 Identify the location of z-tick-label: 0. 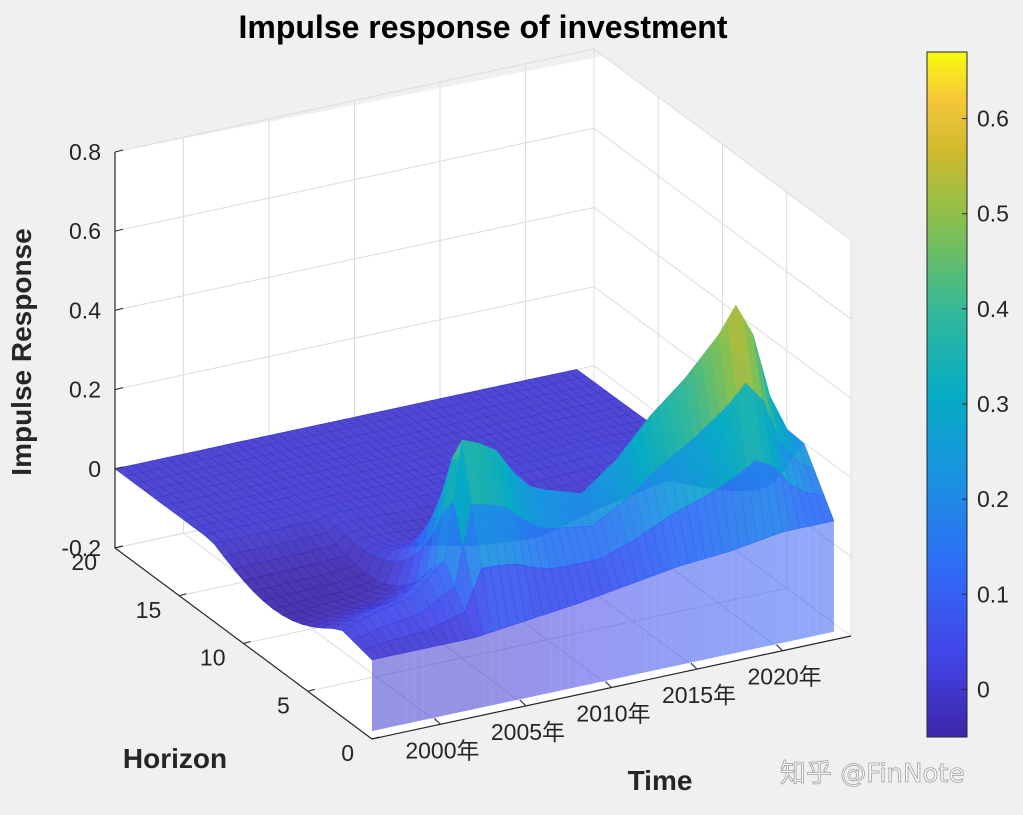
(94, 469).